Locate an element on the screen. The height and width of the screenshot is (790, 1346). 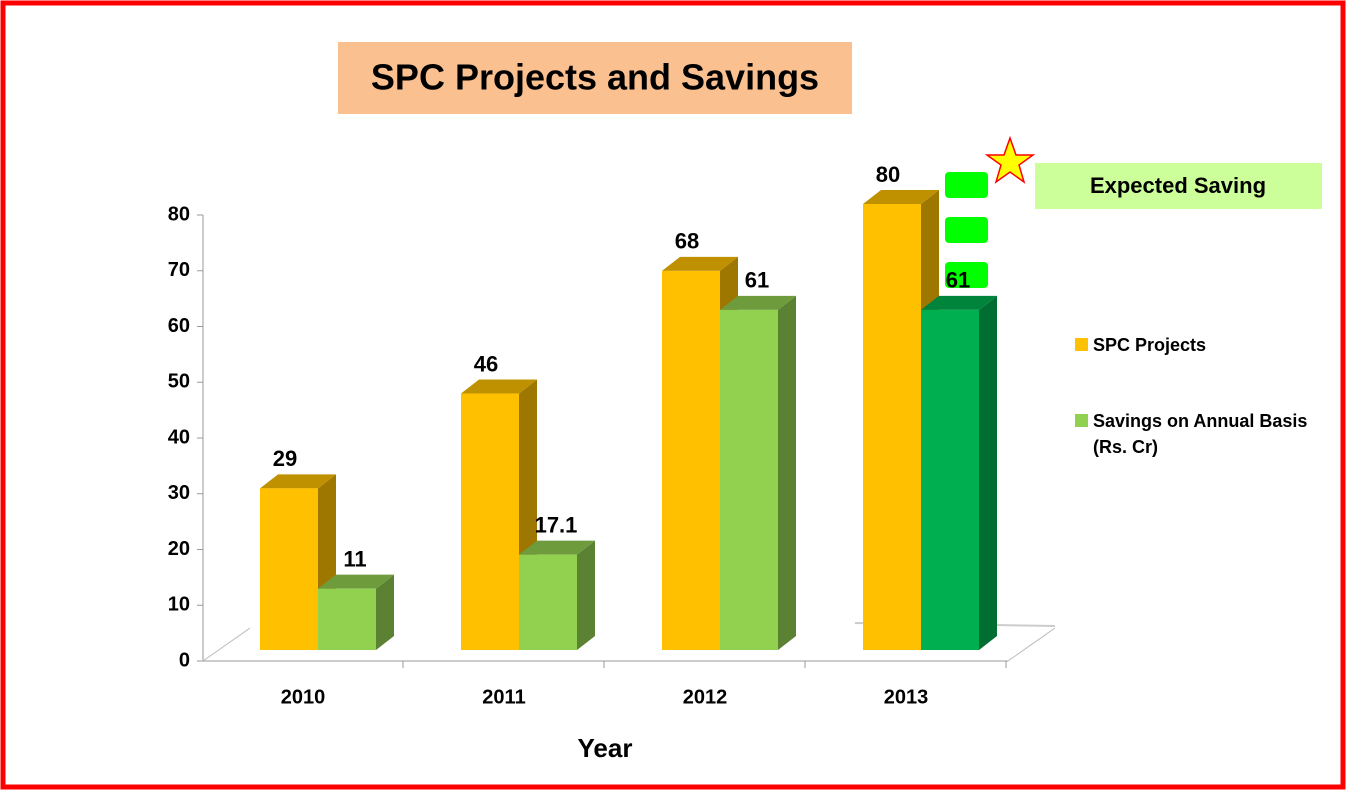
y-tick-label: 60 is located at coordinates (179, 326).